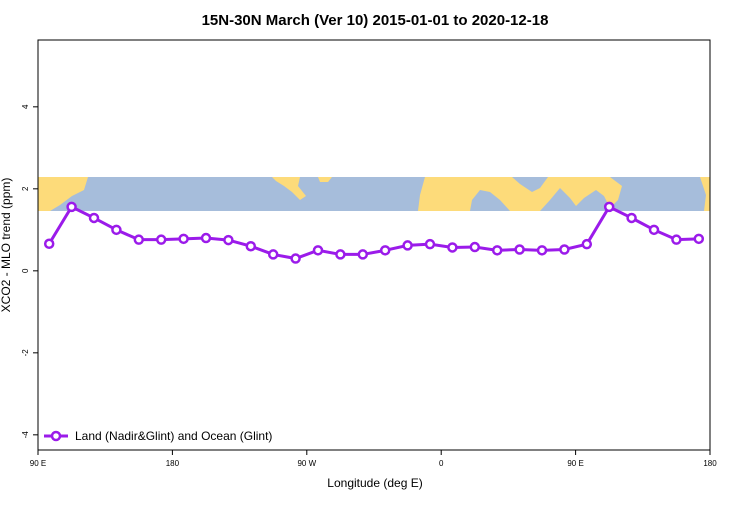 The height and width of the screenshot is (505, 750). Describe the element at coordinates (56, 436) in the screenshot. I see `legend-marker` at that location.